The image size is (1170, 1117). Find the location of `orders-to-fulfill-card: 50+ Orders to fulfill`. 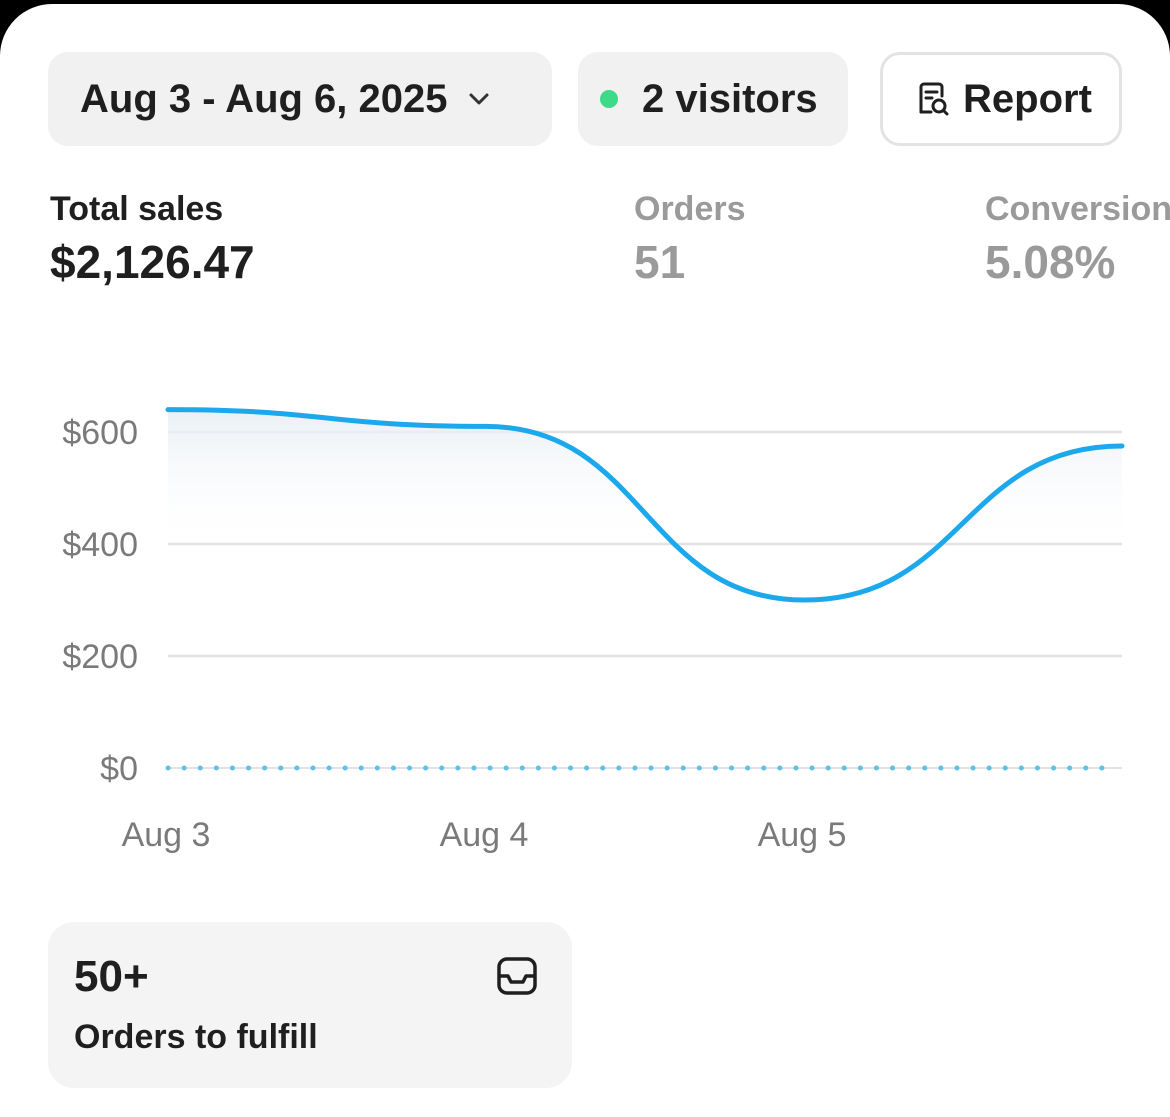

orders-to-fulfill-card: 50+ Orders to fulfill is located at coordinates (310, 1005).